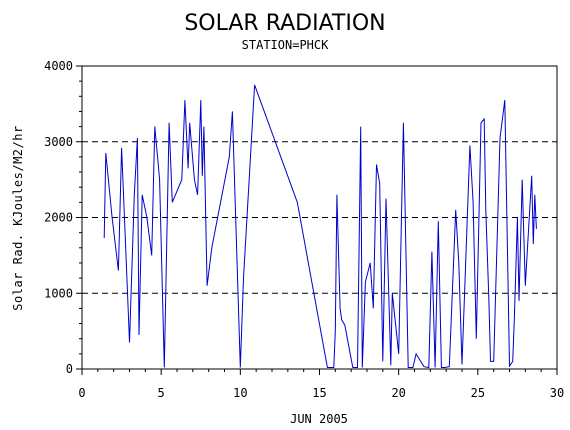 Image resolution: width=570 pixels, height=430 pixels. What do you see at coordinates (285, 45) in the screenshot?
I see `chart-subtitle: STATION=PHCK` at bounding box center [285, 45].